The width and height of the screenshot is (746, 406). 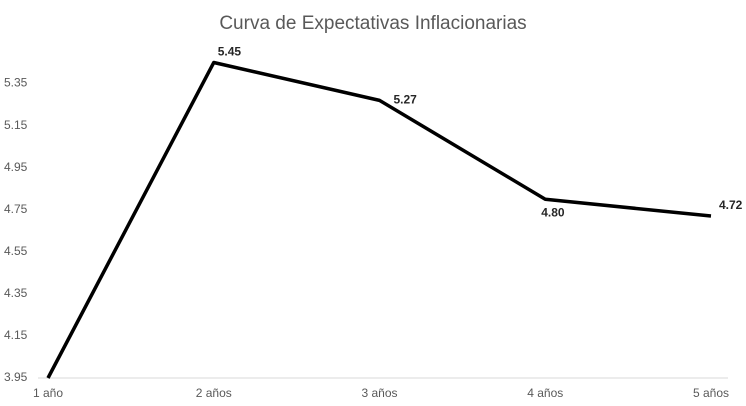 I want to click on y-tick-label: 4.15, so click(x=16, y=335).